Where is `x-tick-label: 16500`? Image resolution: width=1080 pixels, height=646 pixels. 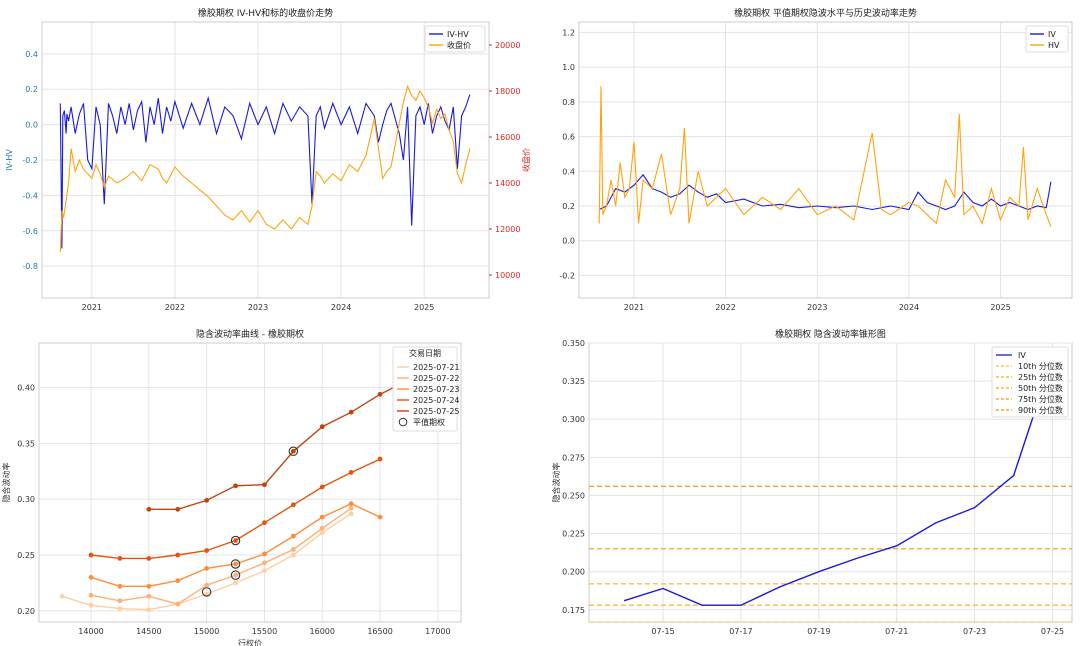 x-tick-label: 16500 is located at coordinates (379, 631).